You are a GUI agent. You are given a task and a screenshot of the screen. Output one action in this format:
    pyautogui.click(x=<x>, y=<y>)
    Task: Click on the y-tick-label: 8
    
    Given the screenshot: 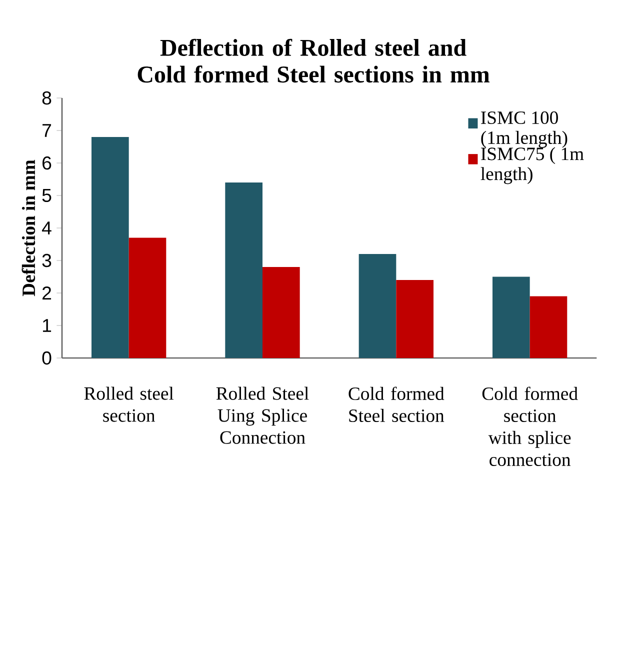 What is the action you would take?
    pyautogui.click(x=47, y=98)
    